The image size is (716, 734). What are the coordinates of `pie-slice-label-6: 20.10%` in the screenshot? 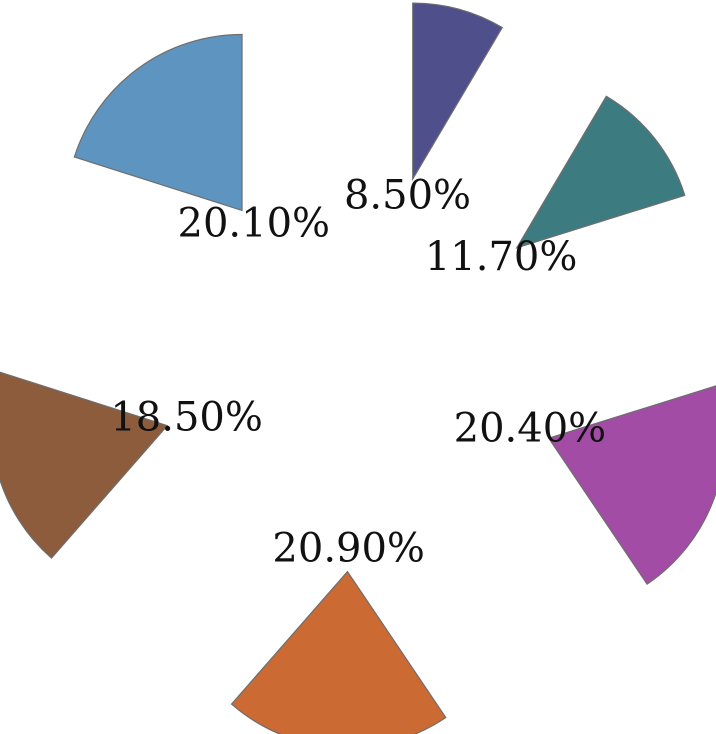 It's located at (254, 224).